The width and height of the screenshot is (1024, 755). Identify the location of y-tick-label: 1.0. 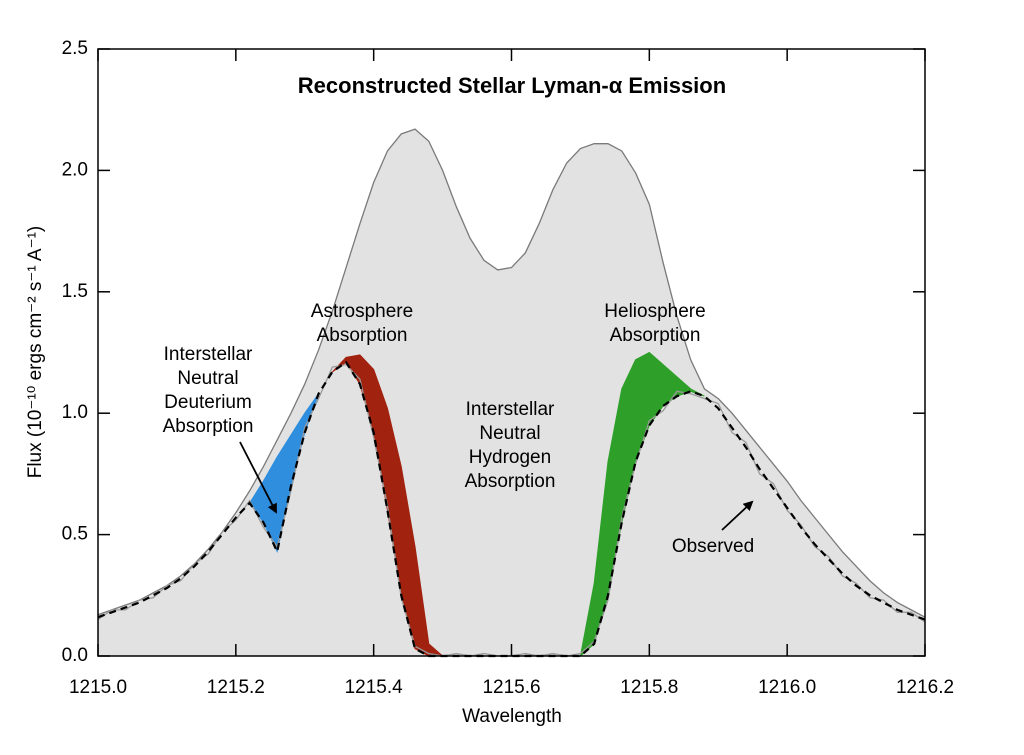
(75, 412).